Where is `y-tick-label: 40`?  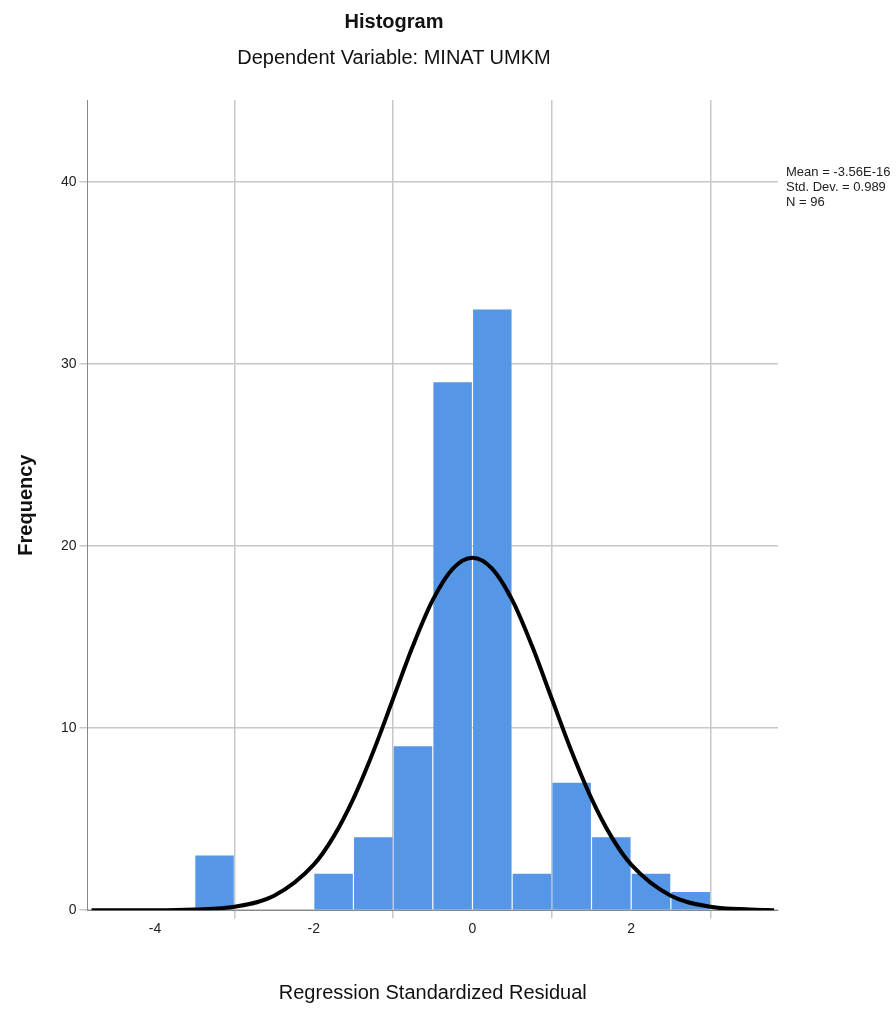 y-tick-label: 40 is located at coordinates (68, 180).